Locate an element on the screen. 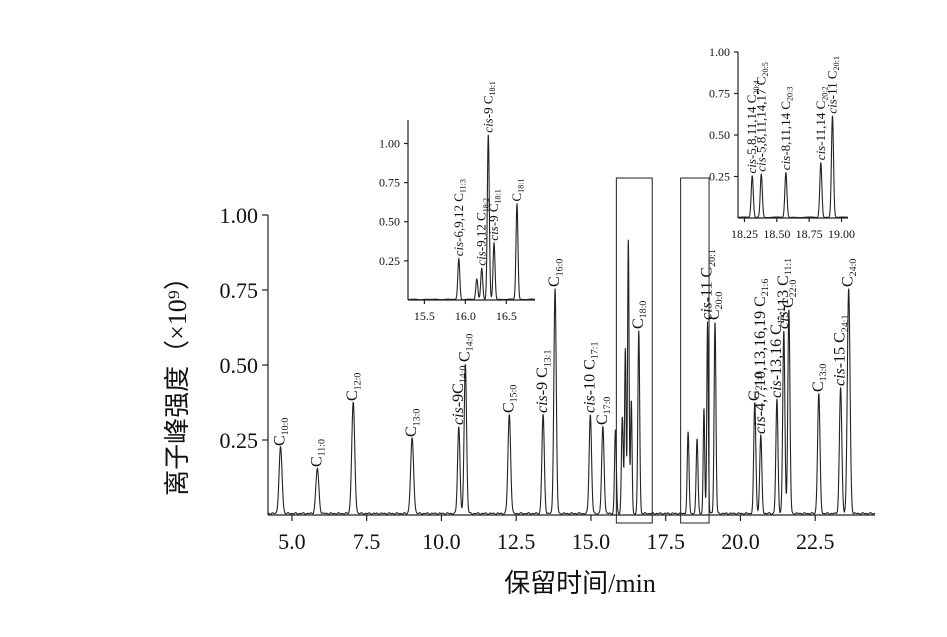 This screenshot has width=947, height=637. inset1-y-tick-label: 0.25 is located at coordinates (389, 261).